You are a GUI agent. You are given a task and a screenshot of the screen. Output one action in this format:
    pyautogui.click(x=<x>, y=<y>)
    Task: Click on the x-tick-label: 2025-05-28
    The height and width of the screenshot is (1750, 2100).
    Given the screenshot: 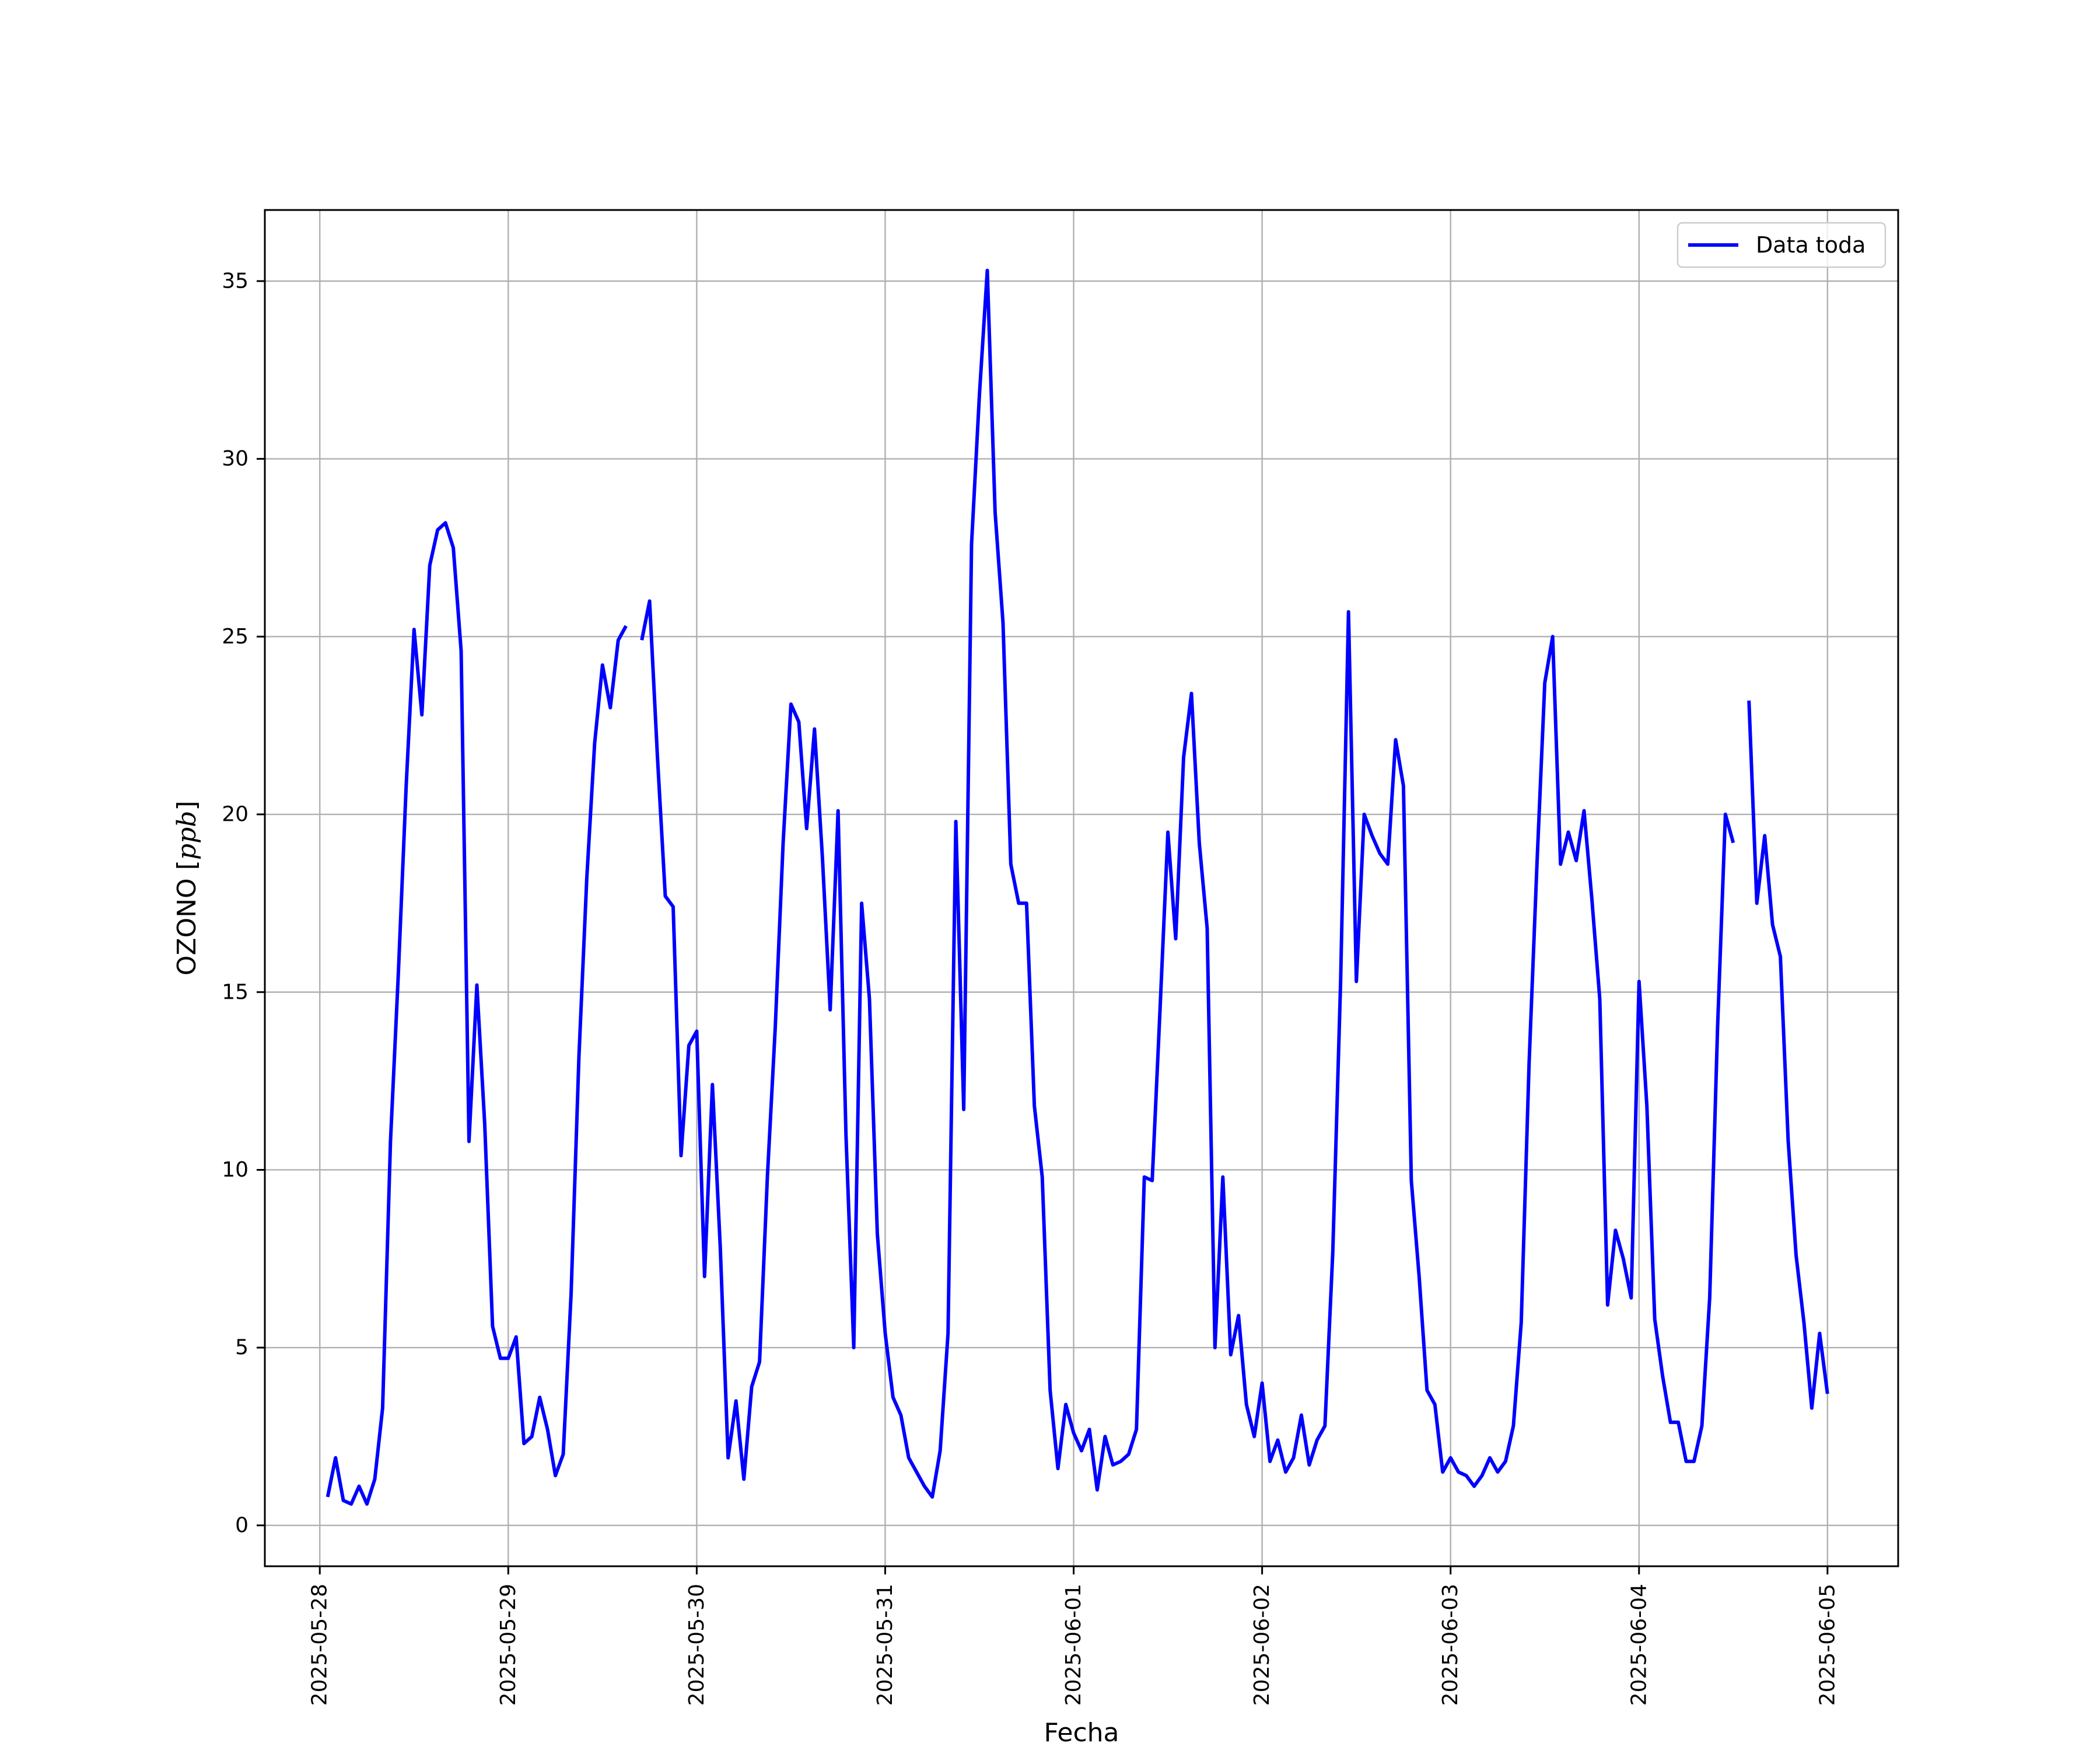 What is the action you would take?
    pyautogui.click(x=320, y=1645)
    